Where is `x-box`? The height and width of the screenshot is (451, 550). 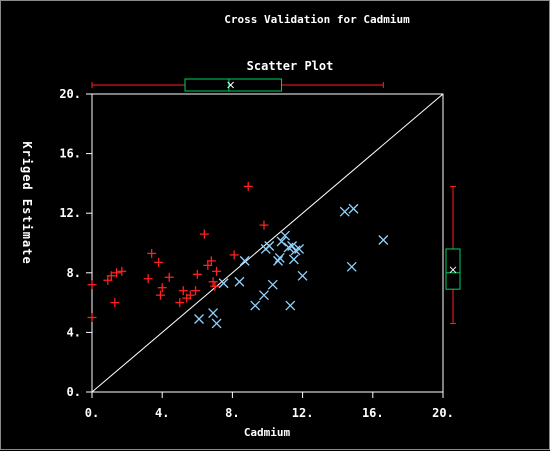 x-box is located at coordinates (233, 85).